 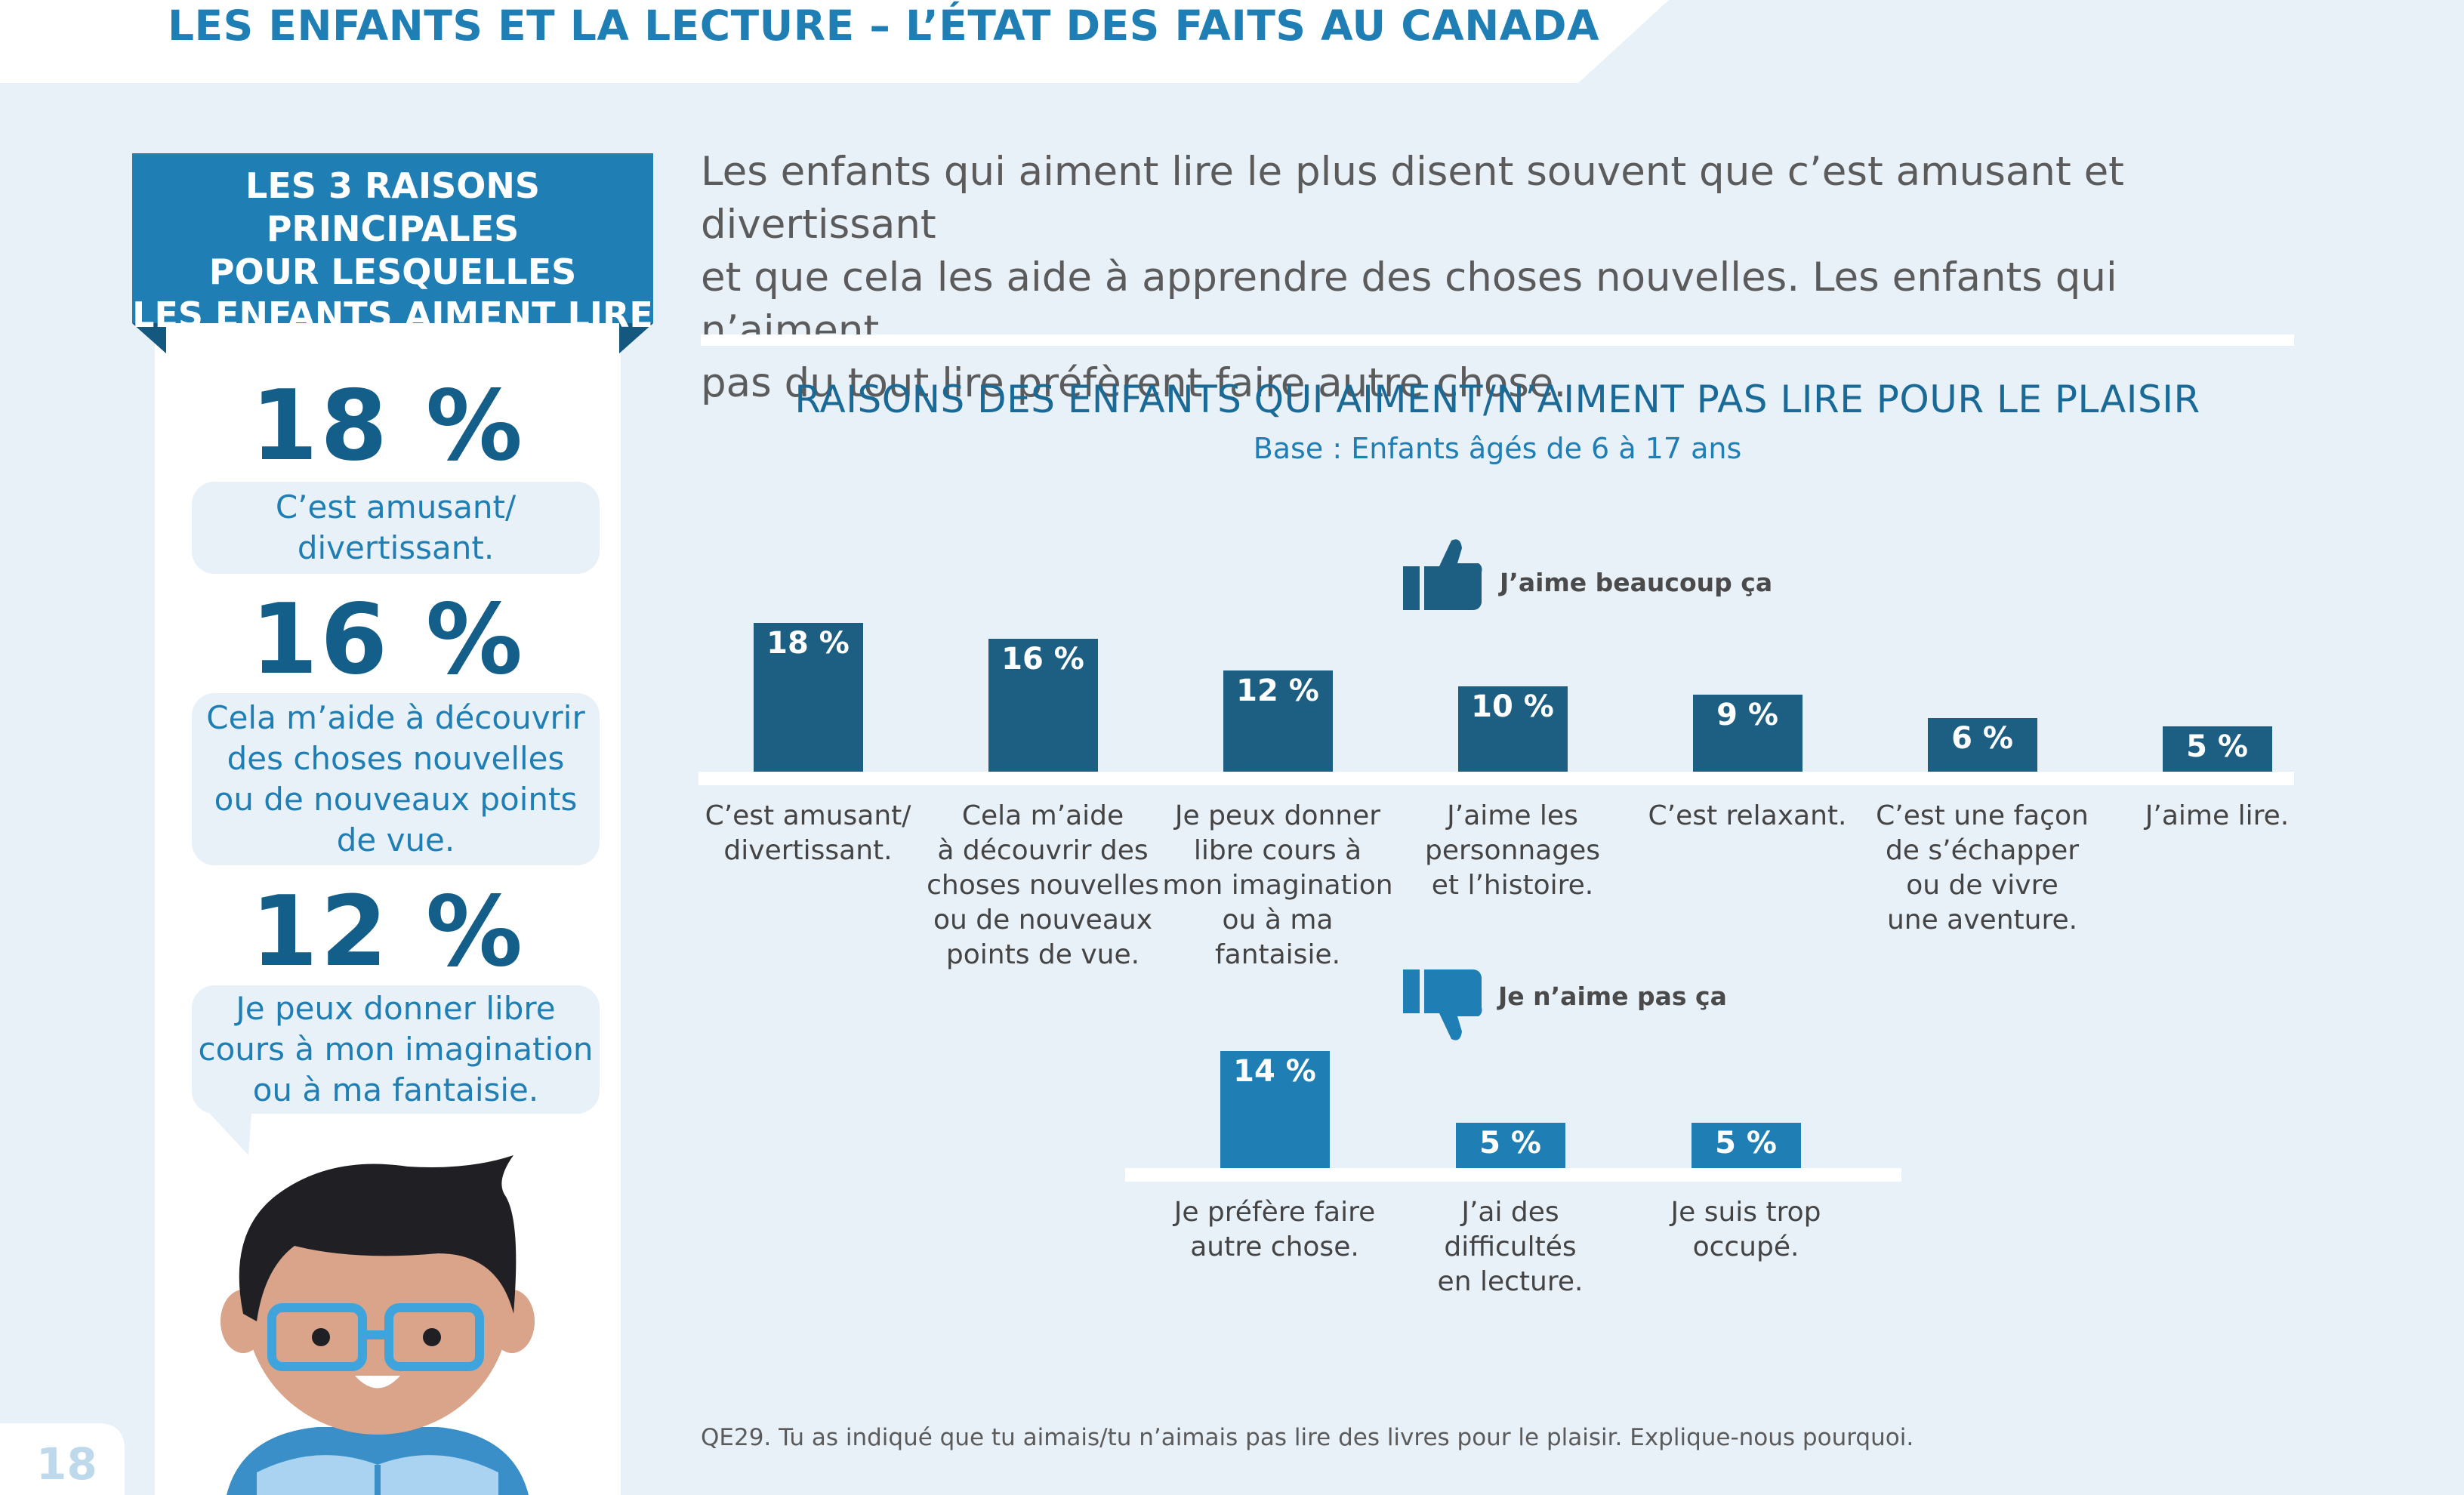 What do you see at coordinates (388, 932) in the screenshot?
I see `stat-value-3: 12 %` at bounding box center [388, 932].